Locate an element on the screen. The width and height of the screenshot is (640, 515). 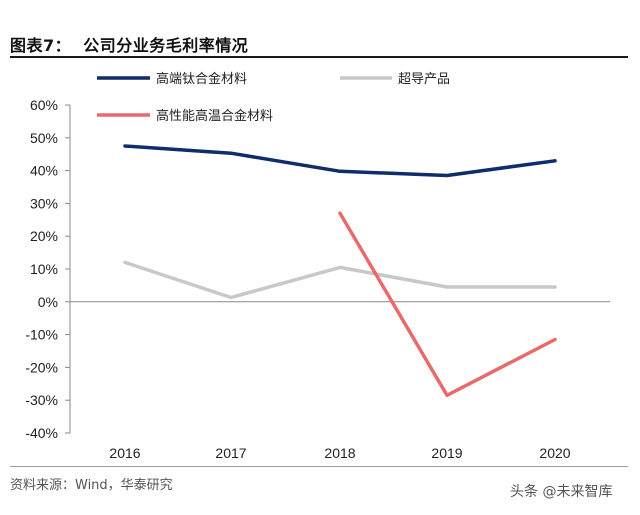
figure-title: 图表7： 公司分业务毛利率情况 is located at coordinates (129, 45).